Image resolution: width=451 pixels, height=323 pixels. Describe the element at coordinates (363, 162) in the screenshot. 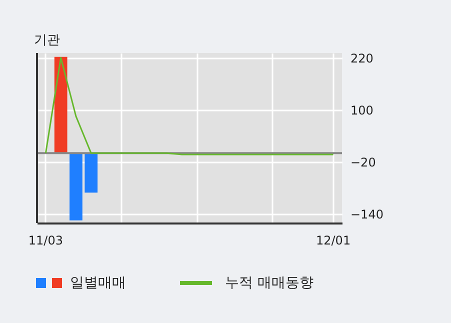

I see `y-tick-label: −20` at that location.